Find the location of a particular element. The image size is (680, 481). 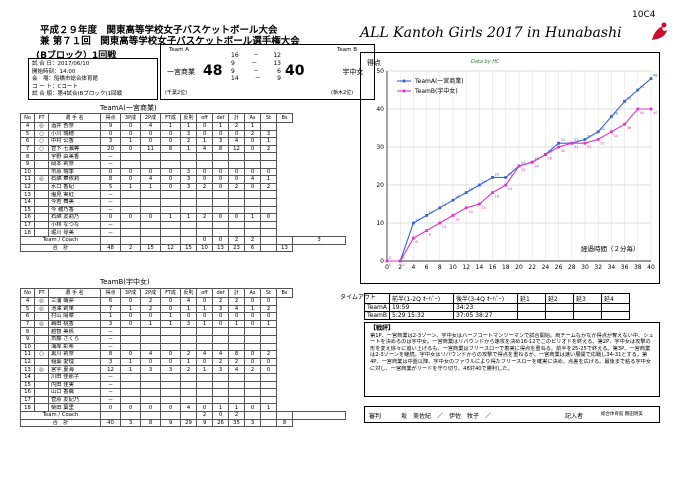

stat-cell: 堀川 琴美 is located at coordinates (74, 232).